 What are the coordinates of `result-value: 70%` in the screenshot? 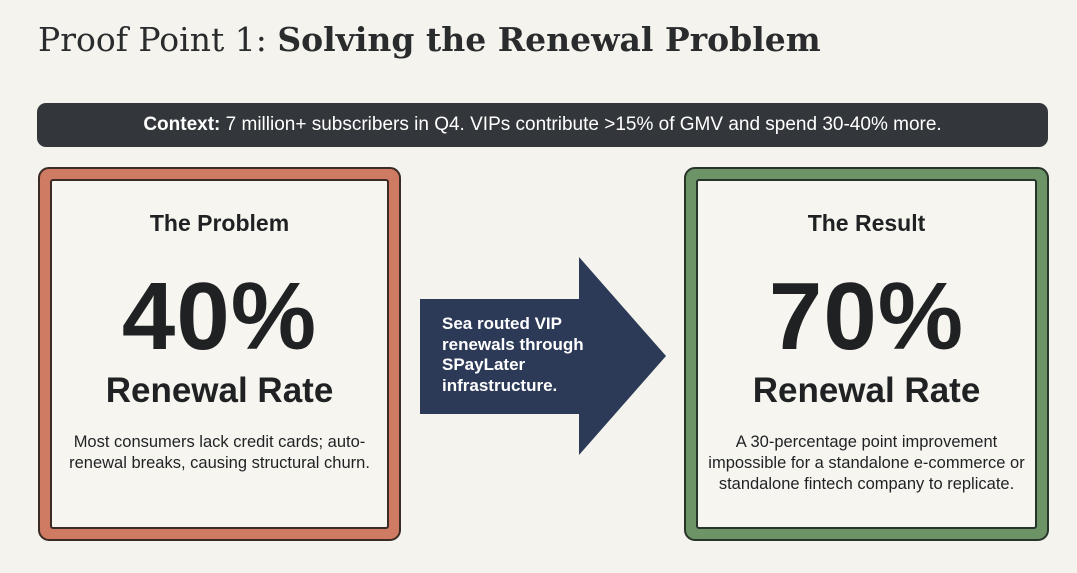 It's located at (866, 316).